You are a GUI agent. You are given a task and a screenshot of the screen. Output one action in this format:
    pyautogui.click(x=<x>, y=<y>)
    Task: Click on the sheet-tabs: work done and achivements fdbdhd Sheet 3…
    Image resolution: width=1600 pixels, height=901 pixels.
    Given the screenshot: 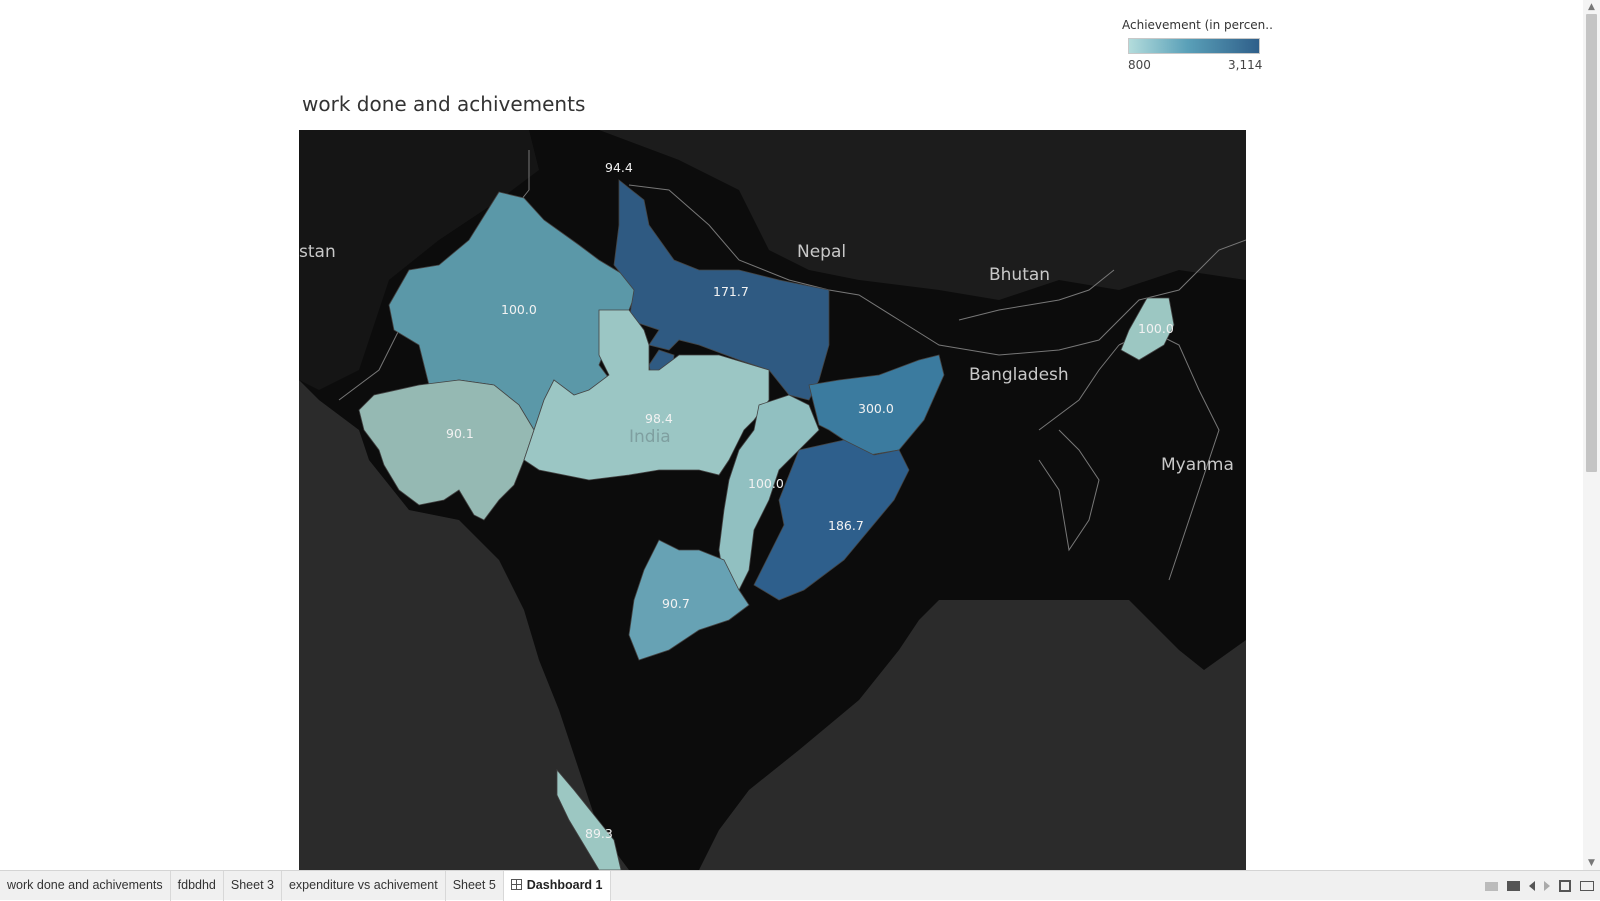 What is the action you would take?
    pyautogui.click(x=305, y=886)
    